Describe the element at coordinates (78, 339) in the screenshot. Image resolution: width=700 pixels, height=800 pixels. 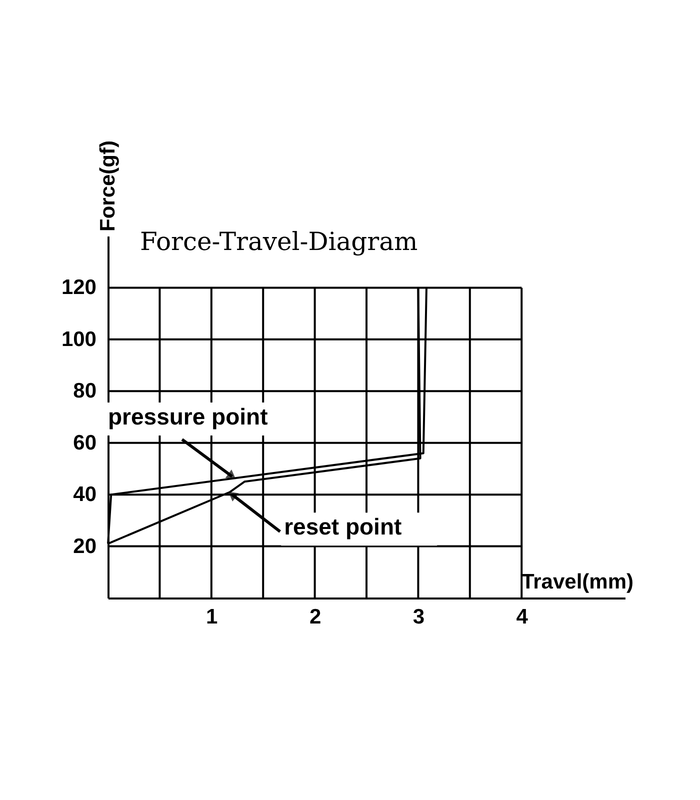
I see `y-tick-label: 100` at that location.